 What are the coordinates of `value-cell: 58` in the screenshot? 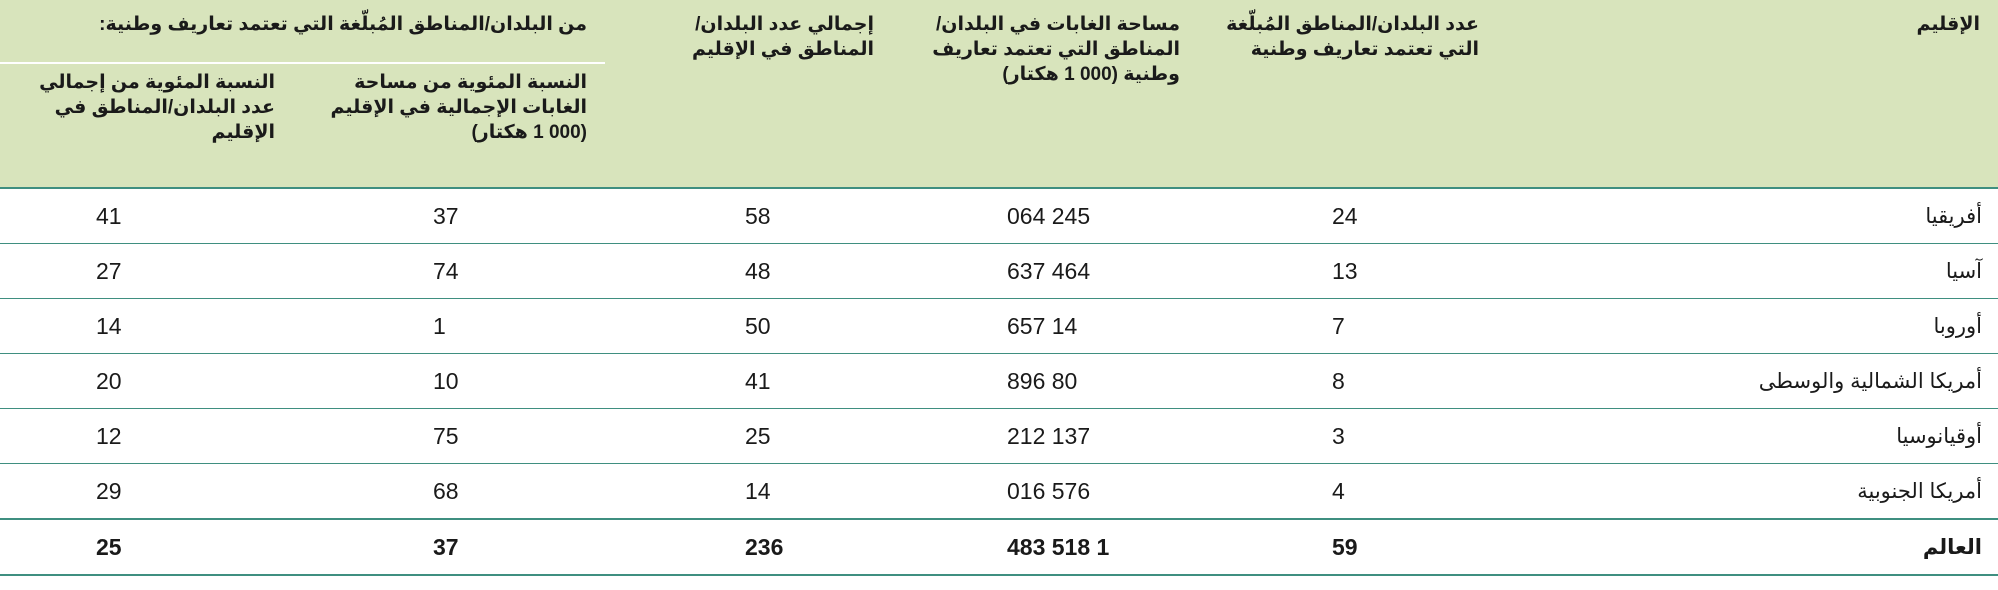 It's located at (748, 216).